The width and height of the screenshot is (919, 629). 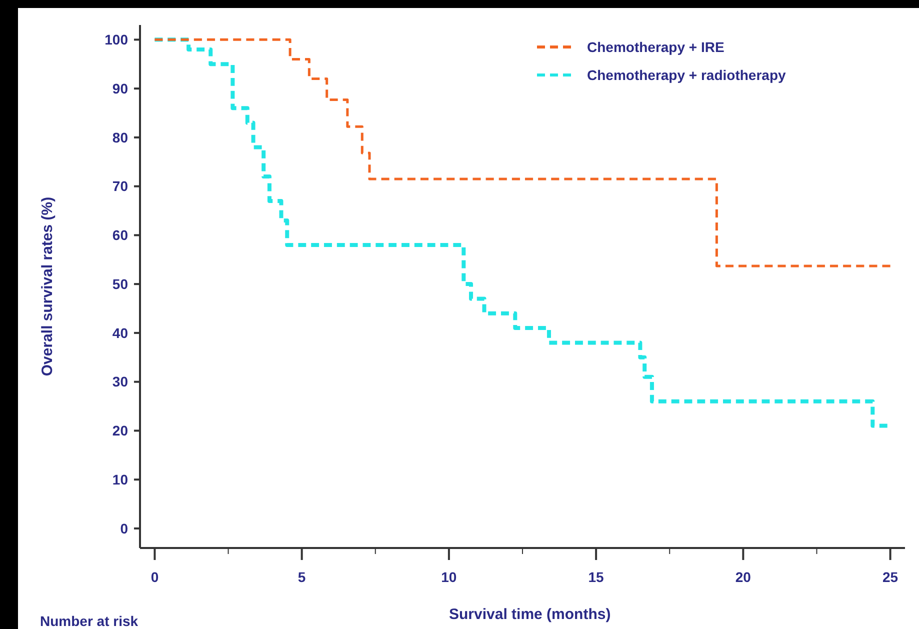 What do you see at coordinates (154, 577) in the screenshot?
I see `x-tick-label: 0` at bounding box center [154, 577].